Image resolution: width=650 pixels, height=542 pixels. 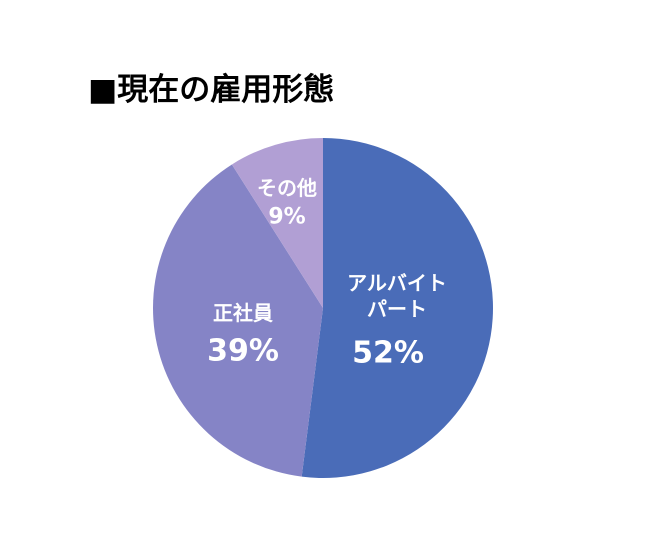 What do you see at coordinates (287, 217) in the screenshot?
I see `value-label: 9%` at bounding box center [287, 217].